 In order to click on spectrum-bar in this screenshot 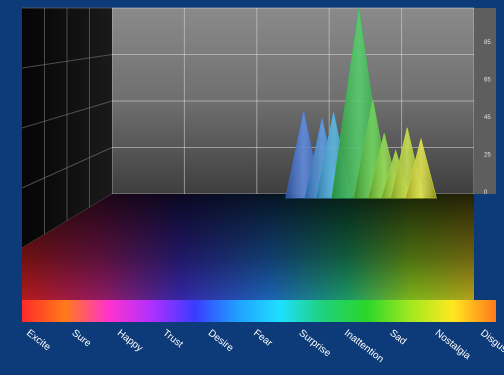, I will do `click(259, 311)`.